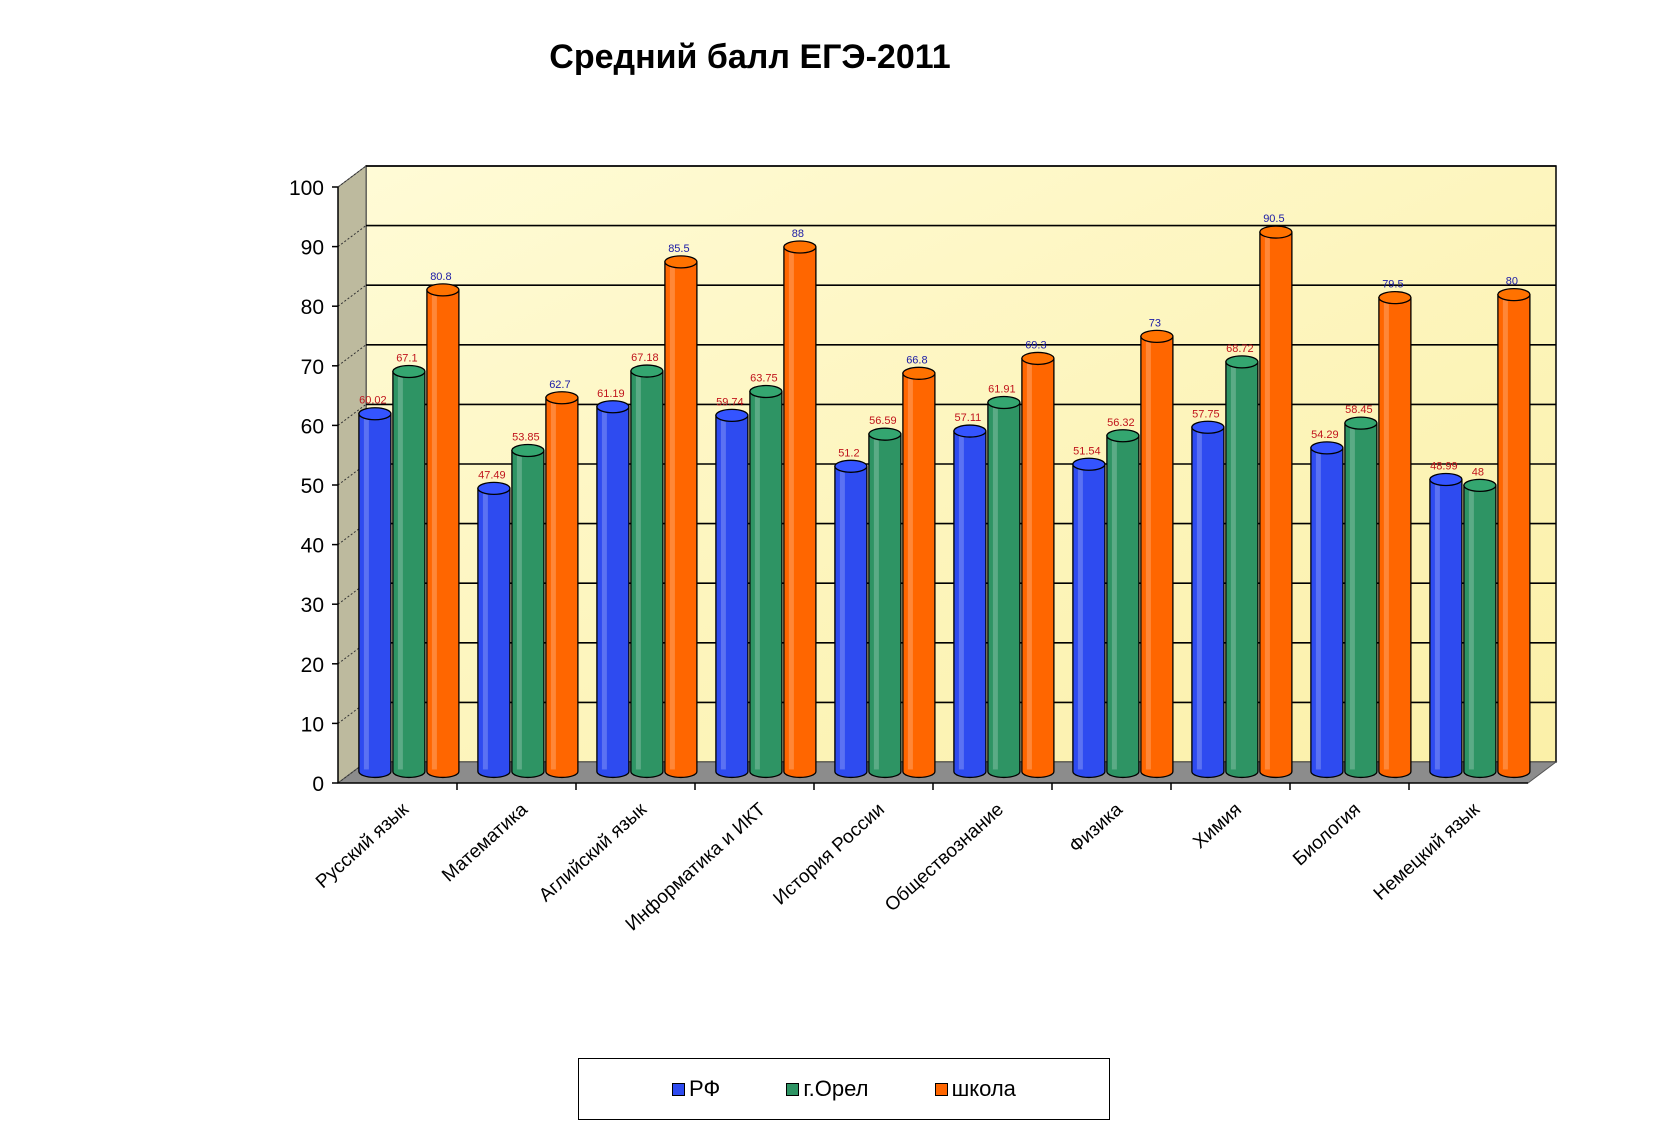 This screenshot has width=1653, height=1131. What do you see at coordinates (1240, 349) in the screenshot?
I see `data-label: 68.72` at bounding box center [1240, 349].